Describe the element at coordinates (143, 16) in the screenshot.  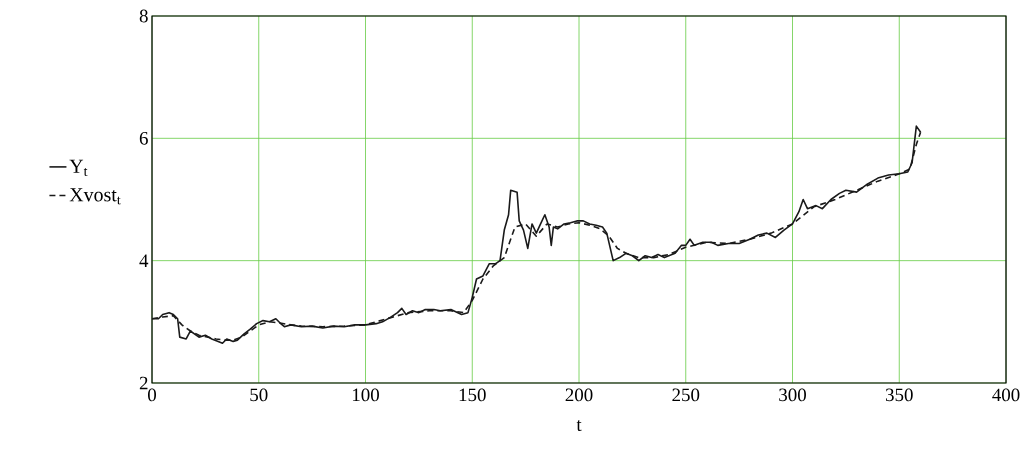
I see `y-tick-label: 8` at that location.